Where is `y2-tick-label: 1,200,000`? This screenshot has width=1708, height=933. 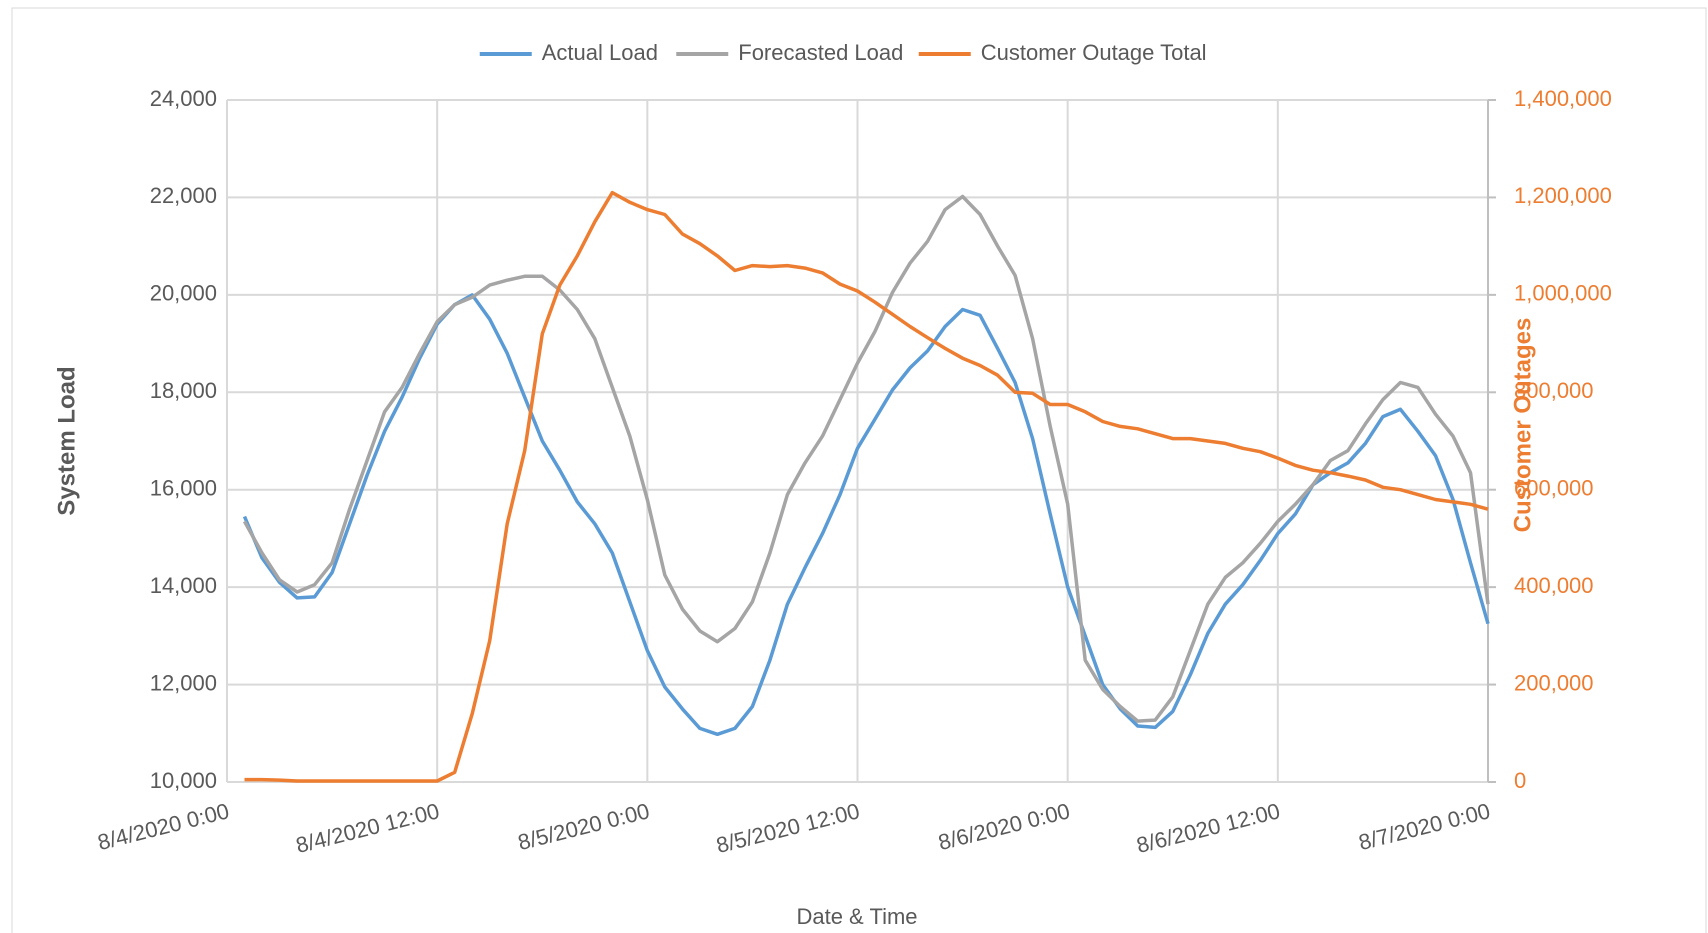 y2-tick-label: 1,200,000 is located at coordinates (1563, 195).